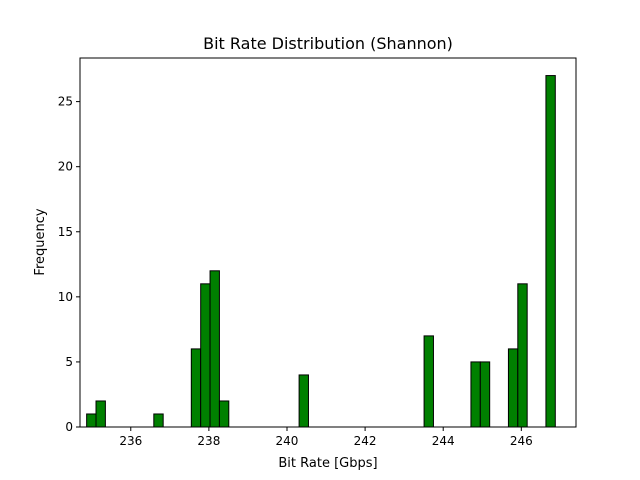 The width and height of the screenshot is (640, 480). I want to click on y-axis-ticks: 0 5 10 15 20 25, so click(69, 264).